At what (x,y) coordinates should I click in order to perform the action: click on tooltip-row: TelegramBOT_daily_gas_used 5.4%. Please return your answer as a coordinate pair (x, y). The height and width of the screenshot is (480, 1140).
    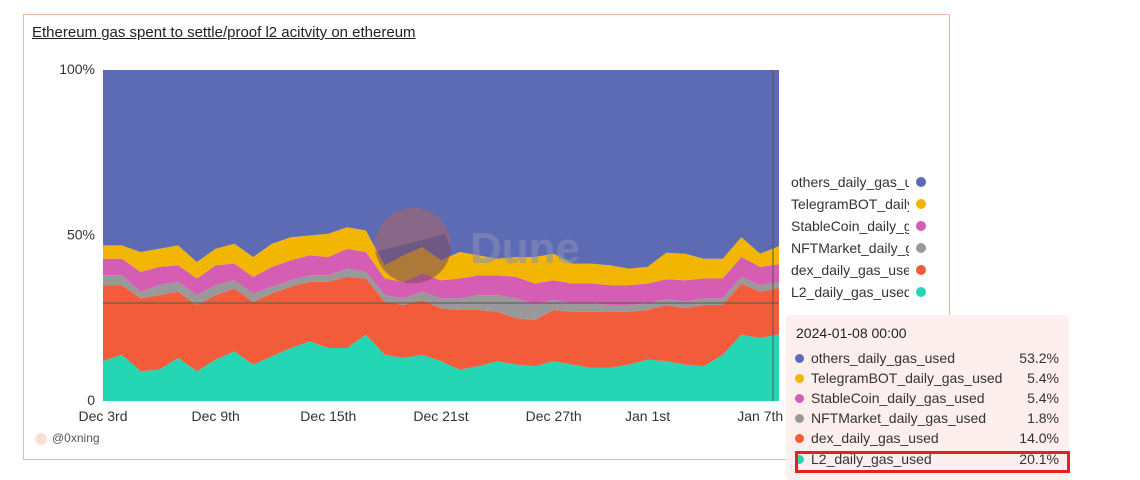
    Looking at the image, I should click on (927, 379).